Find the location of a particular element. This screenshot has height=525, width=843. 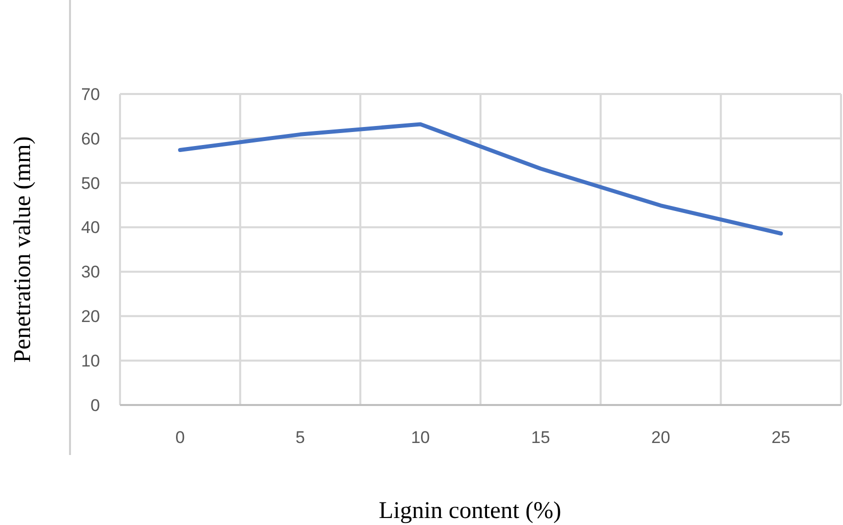

y-tick-label: 20 is located at coordinates (90, 316).